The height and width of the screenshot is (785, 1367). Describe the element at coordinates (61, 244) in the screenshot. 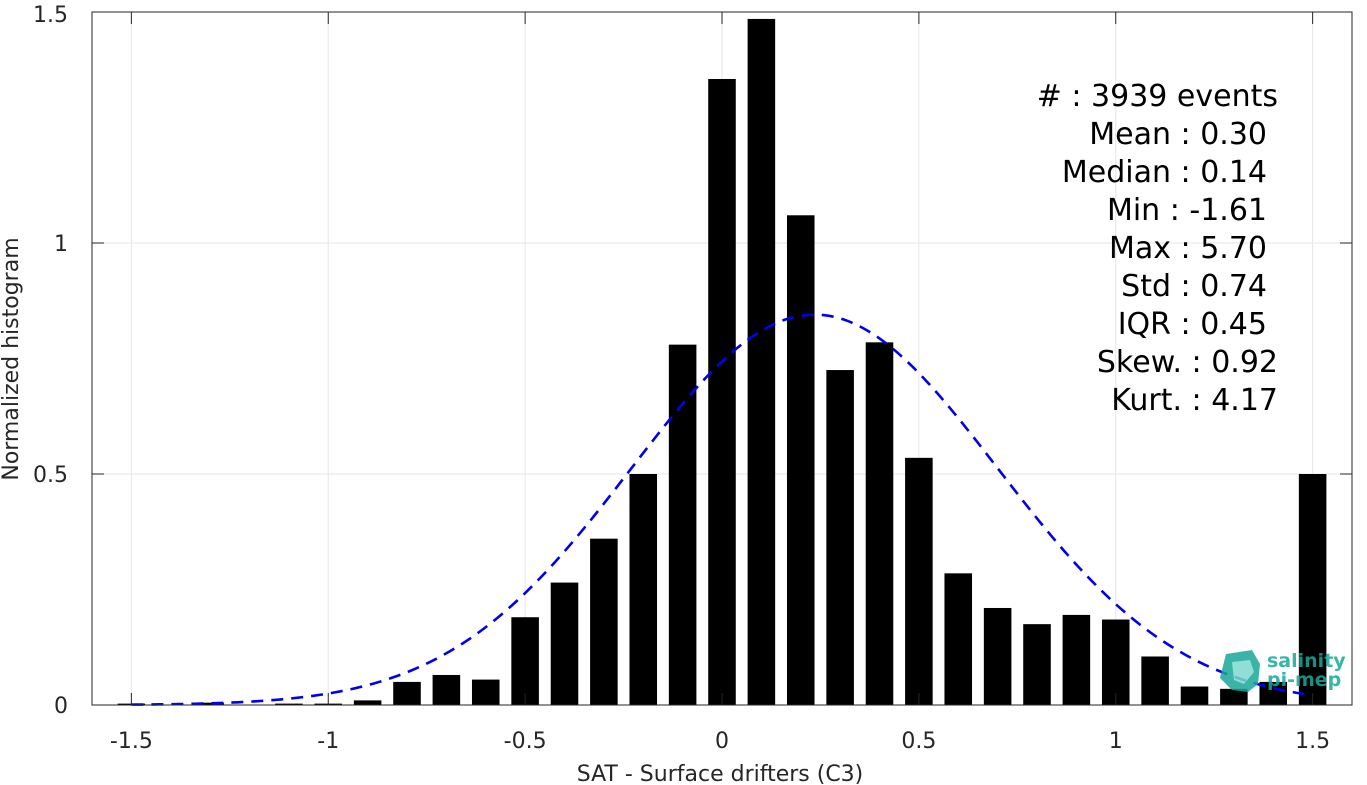

I see `y-tick-label: 1` at that location.